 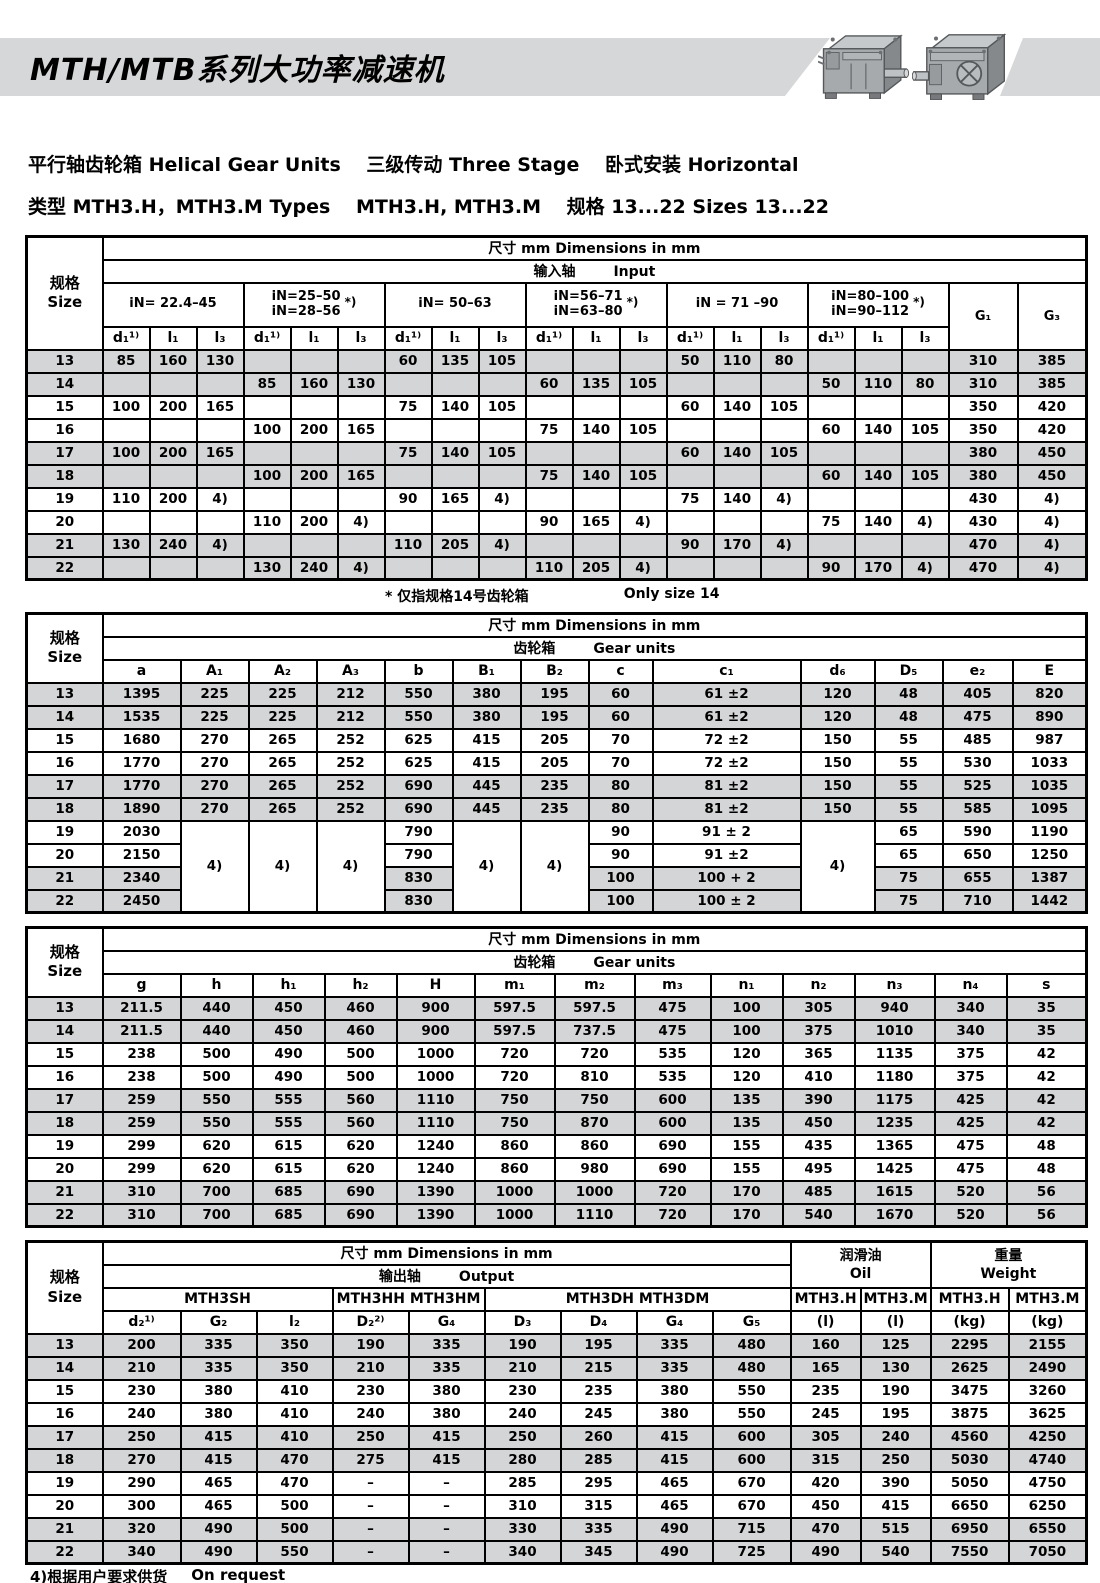 What do you see at coordinates (173, 338) in the screenshot?
I see `column-header: l₁` at bounding box center [173, 338].